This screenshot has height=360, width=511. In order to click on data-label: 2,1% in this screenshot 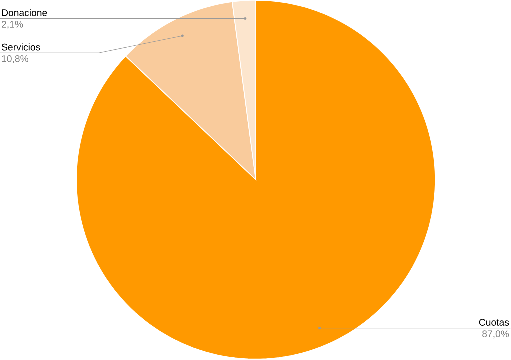, I will do `click(13, 25)`.